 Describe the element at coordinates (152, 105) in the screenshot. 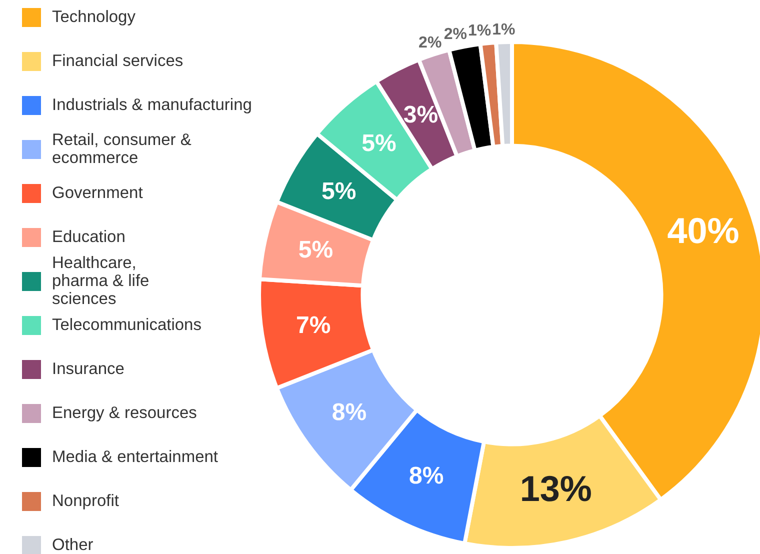

I see `legend-label: Industrials & manufacturing` at that location.